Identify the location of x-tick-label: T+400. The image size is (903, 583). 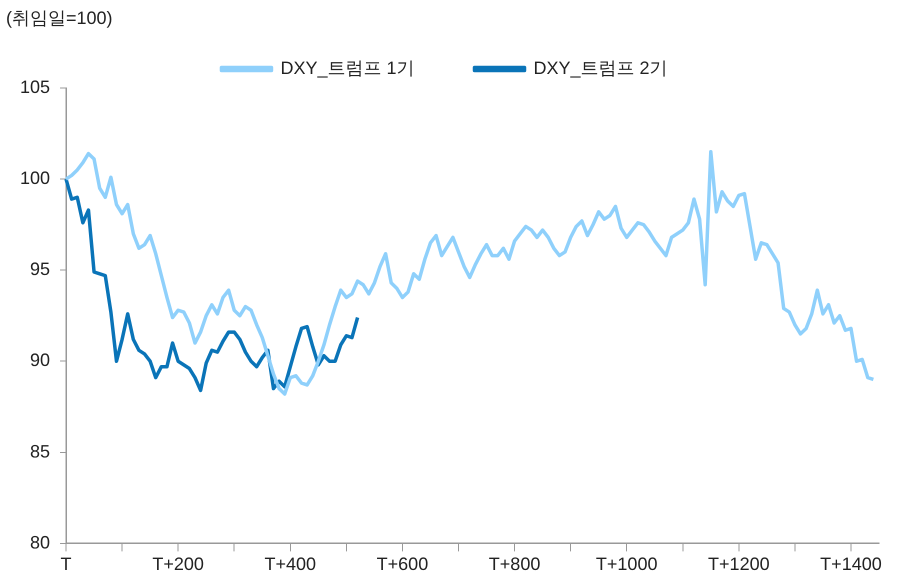
(290, 564).